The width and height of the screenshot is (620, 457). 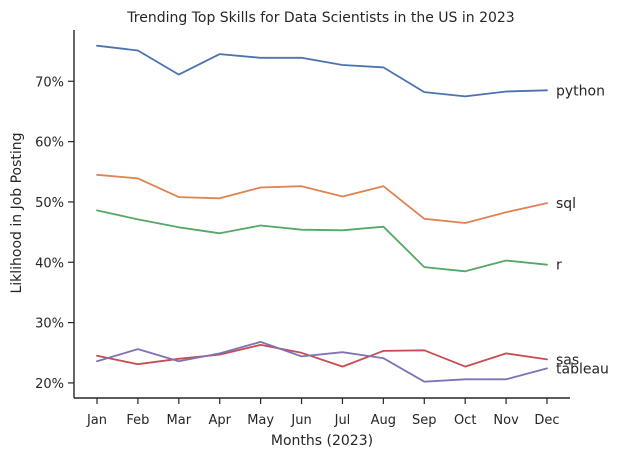 I want to click on series-line-r, so click(x=322, y=241).